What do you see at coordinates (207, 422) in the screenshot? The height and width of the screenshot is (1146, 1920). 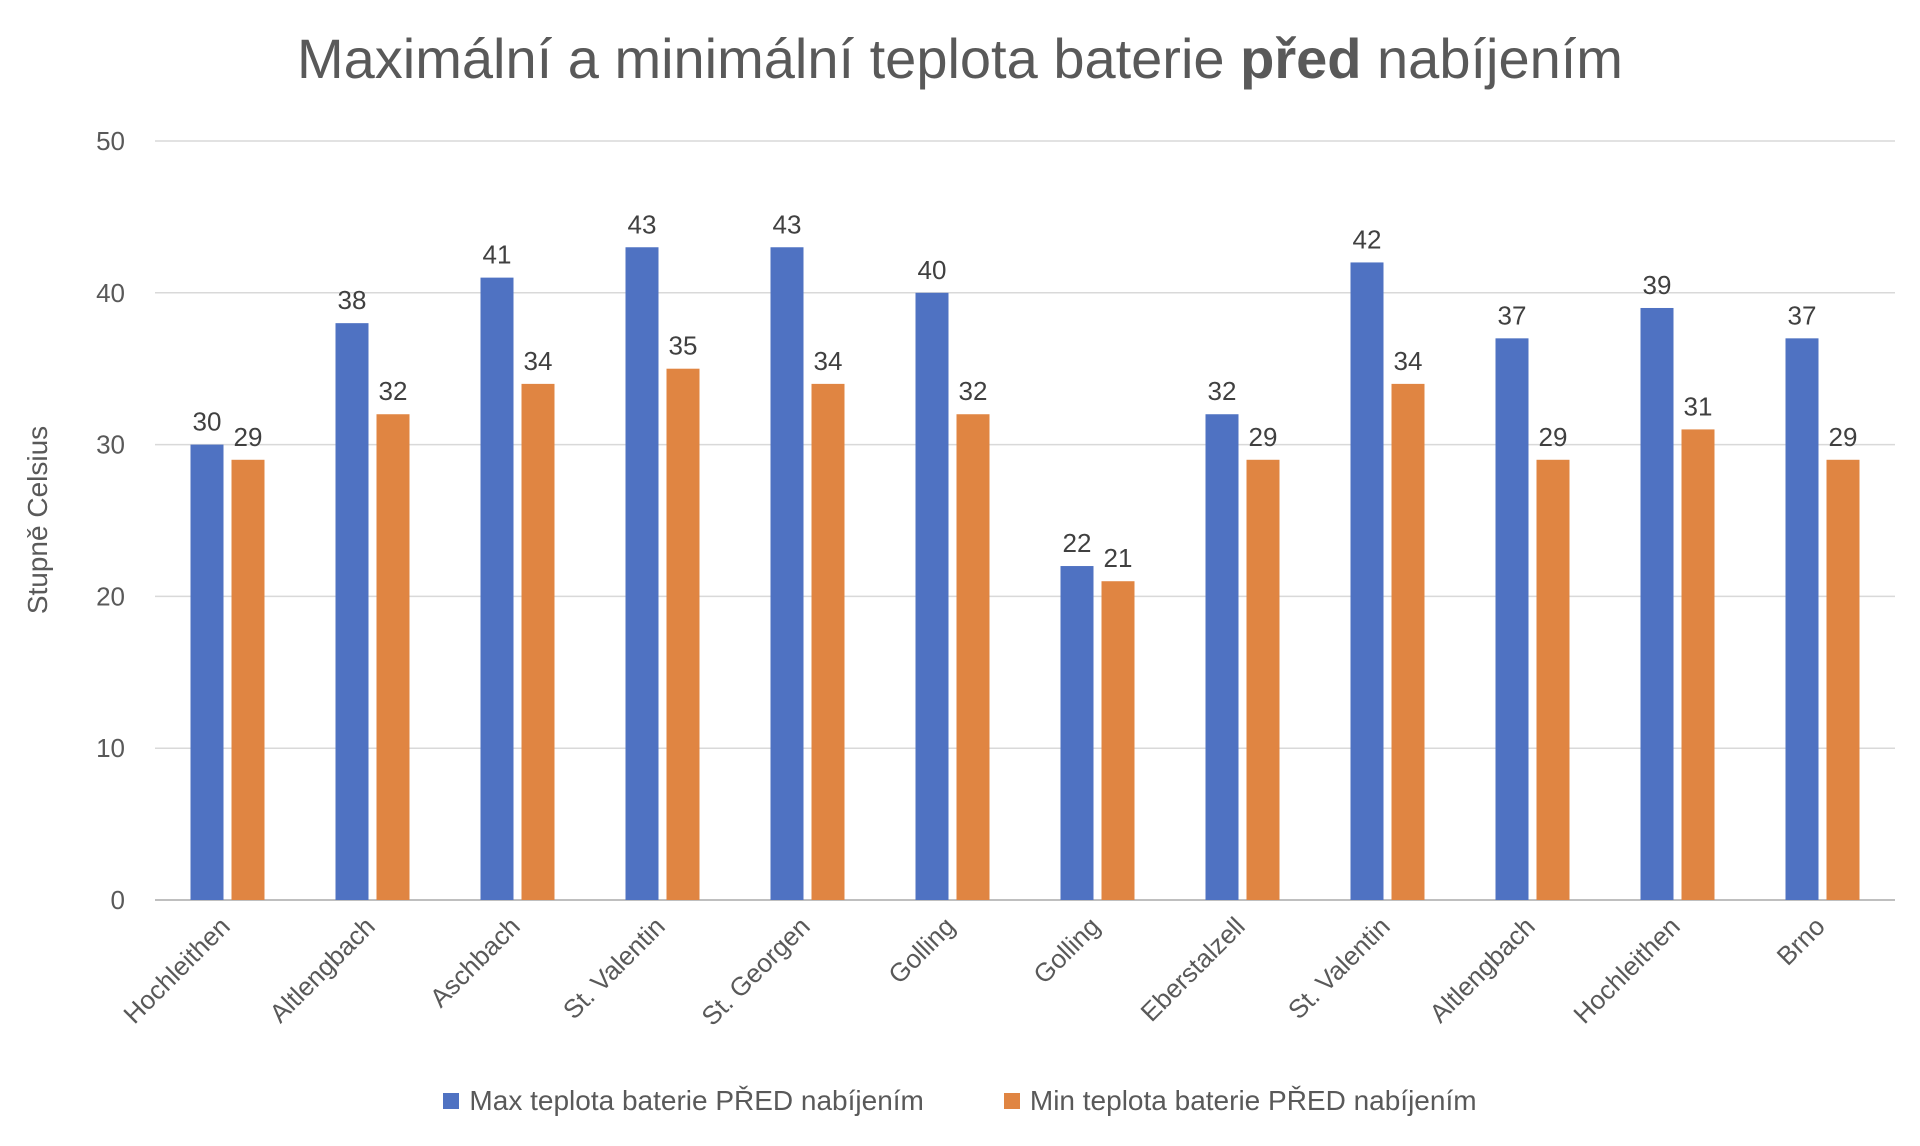 I see `data-label: 30` at bounding box center [207, 422].